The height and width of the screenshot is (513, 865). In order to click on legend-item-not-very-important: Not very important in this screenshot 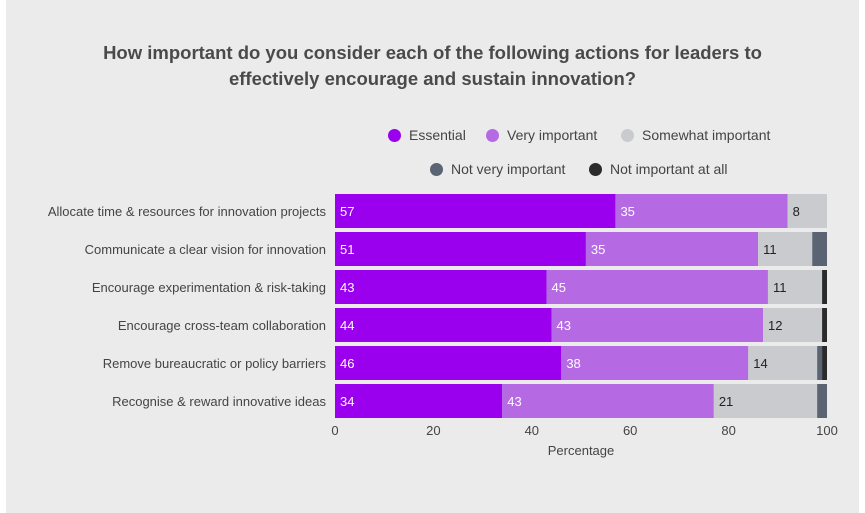, I will do `click(497, 169)`.